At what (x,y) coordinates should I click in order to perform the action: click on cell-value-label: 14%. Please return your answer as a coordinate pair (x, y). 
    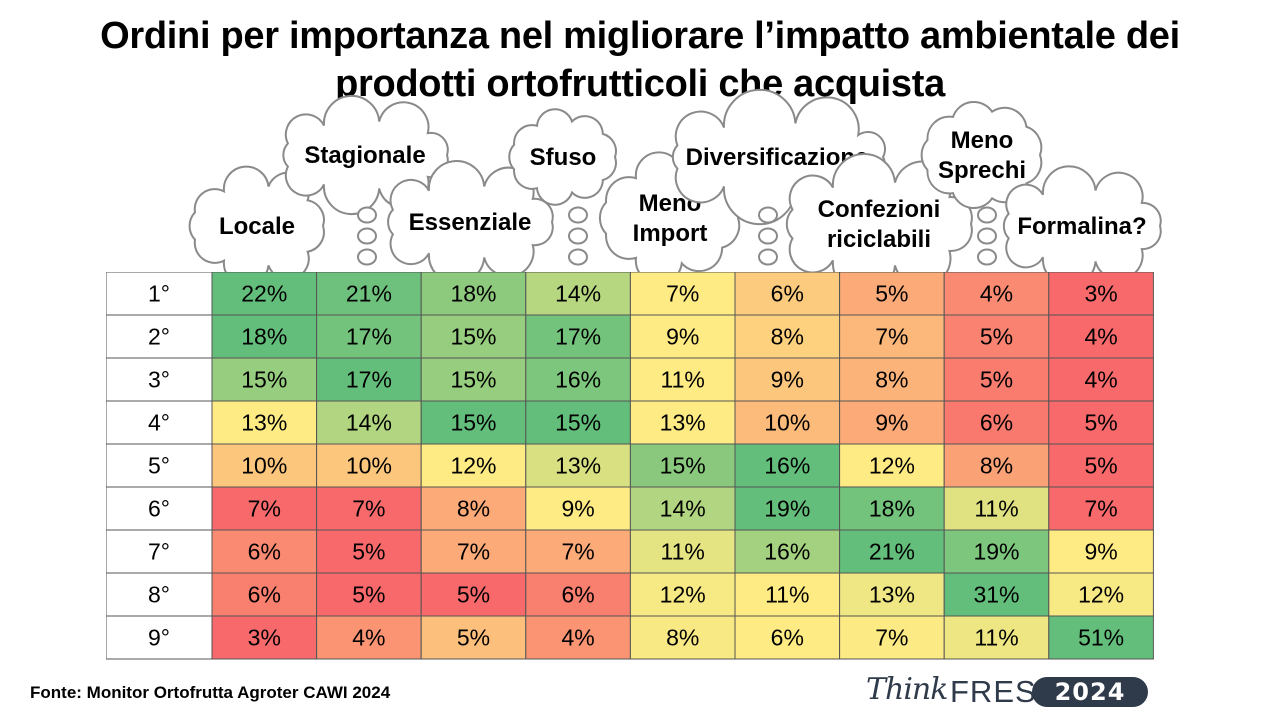
    Looking at the image, I should click on (369, 423).